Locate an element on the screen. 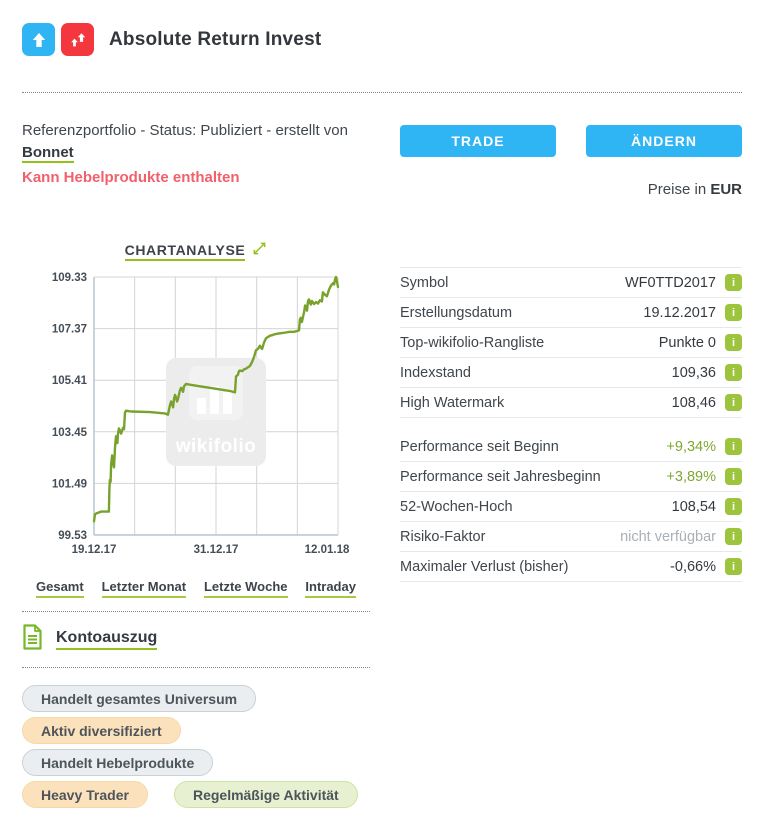 This screenshot has height=825, width=767. table-row: Risiko-Faktor nicht verfügbar i is located at coordinates (571, 537).